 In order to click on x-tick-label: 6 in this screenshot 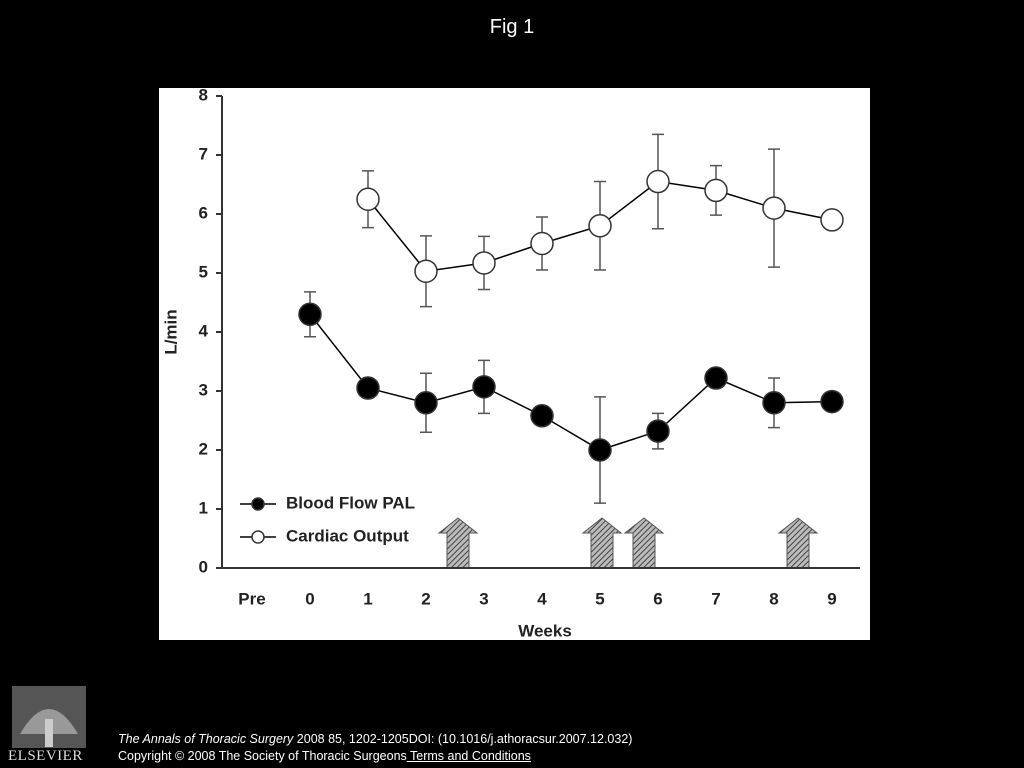, I will do `click(657, 598)`.